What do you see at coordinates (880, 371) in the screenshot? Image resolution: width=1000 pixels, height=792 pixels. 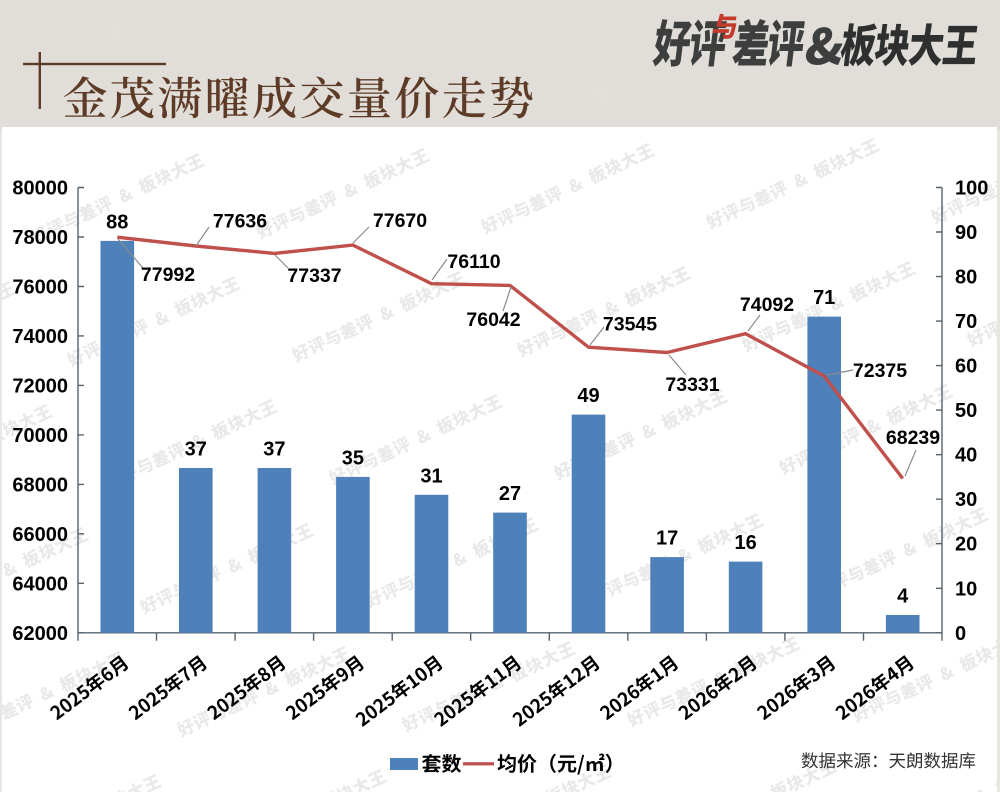 I see `svg-text: 72375` at bounding box center [880, 371].